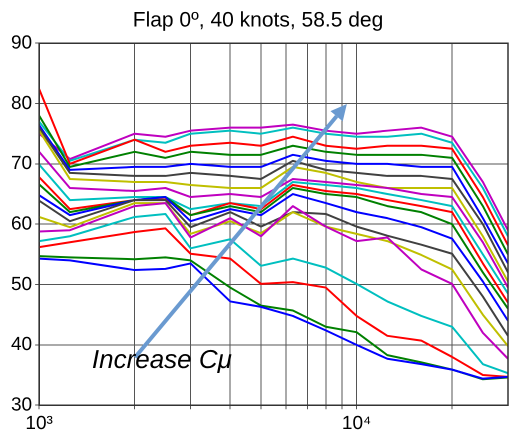 Image resolution: width=520 pixels, height=442 pixels. Describe the element at coordinates (21, 405) in the screenshot. I see `y-tick-label: 30` at that location.